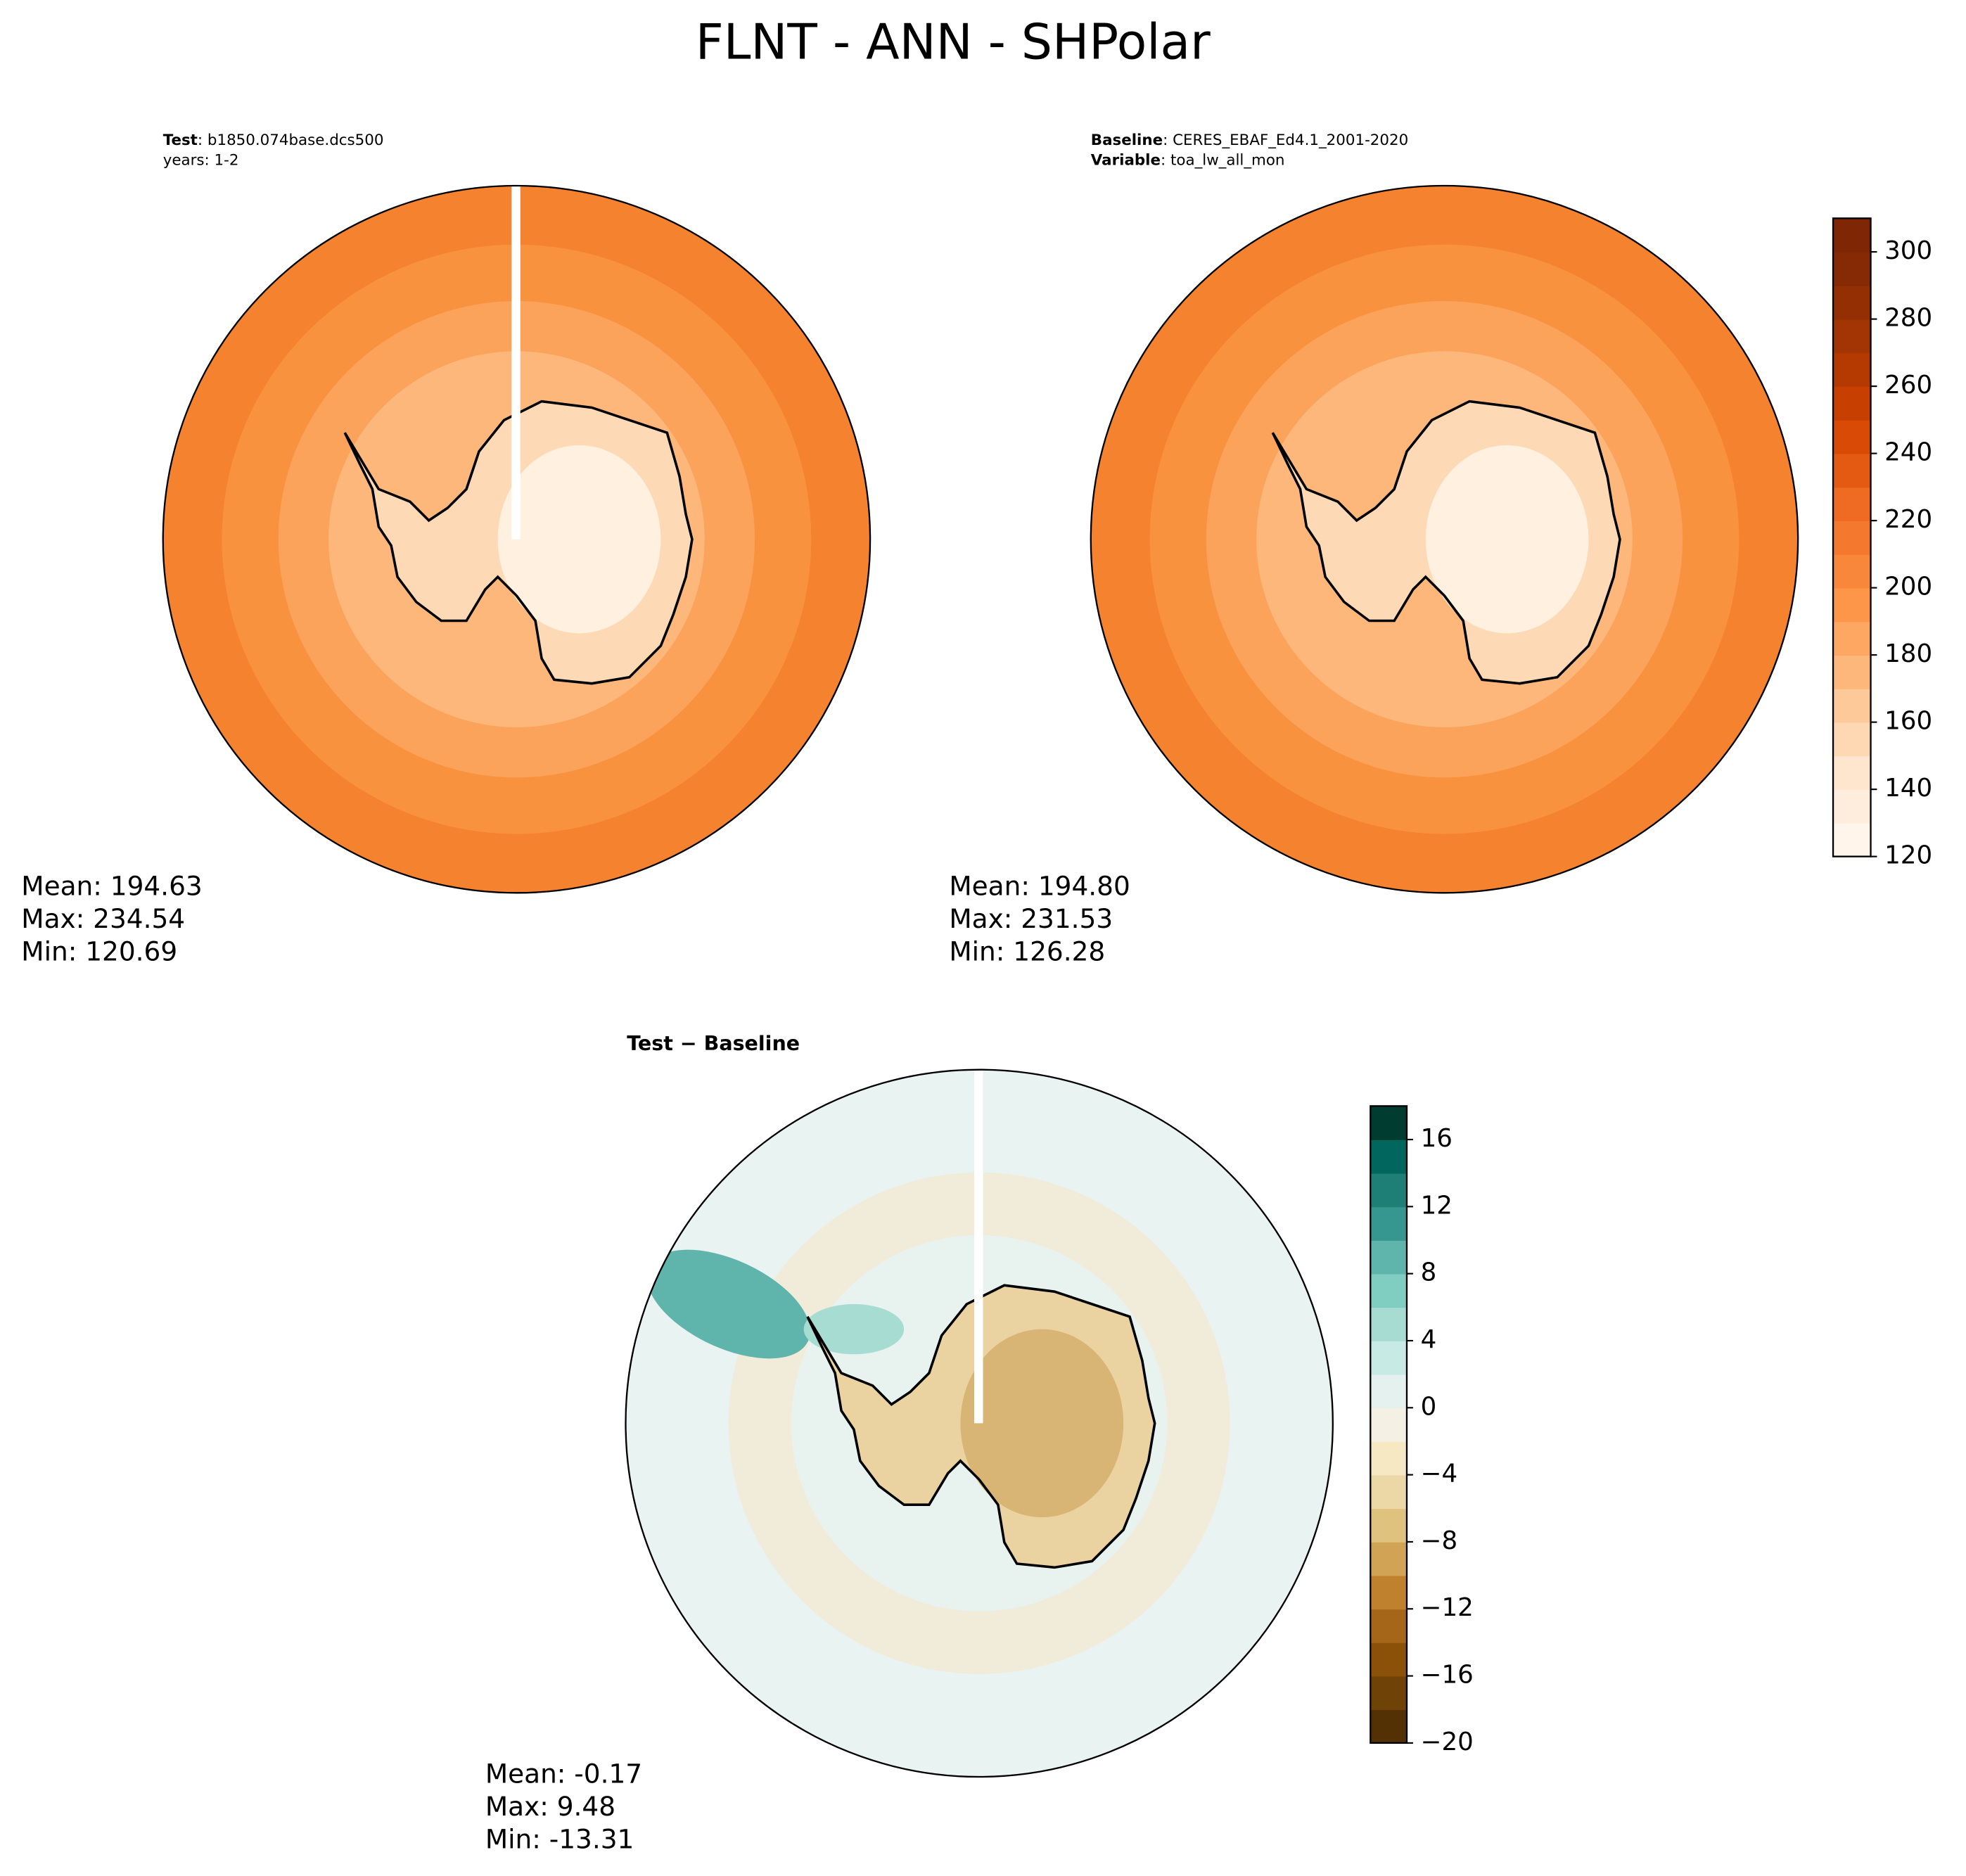  I want to click on colorbar-tick-label: 260, so click(1908, 385).